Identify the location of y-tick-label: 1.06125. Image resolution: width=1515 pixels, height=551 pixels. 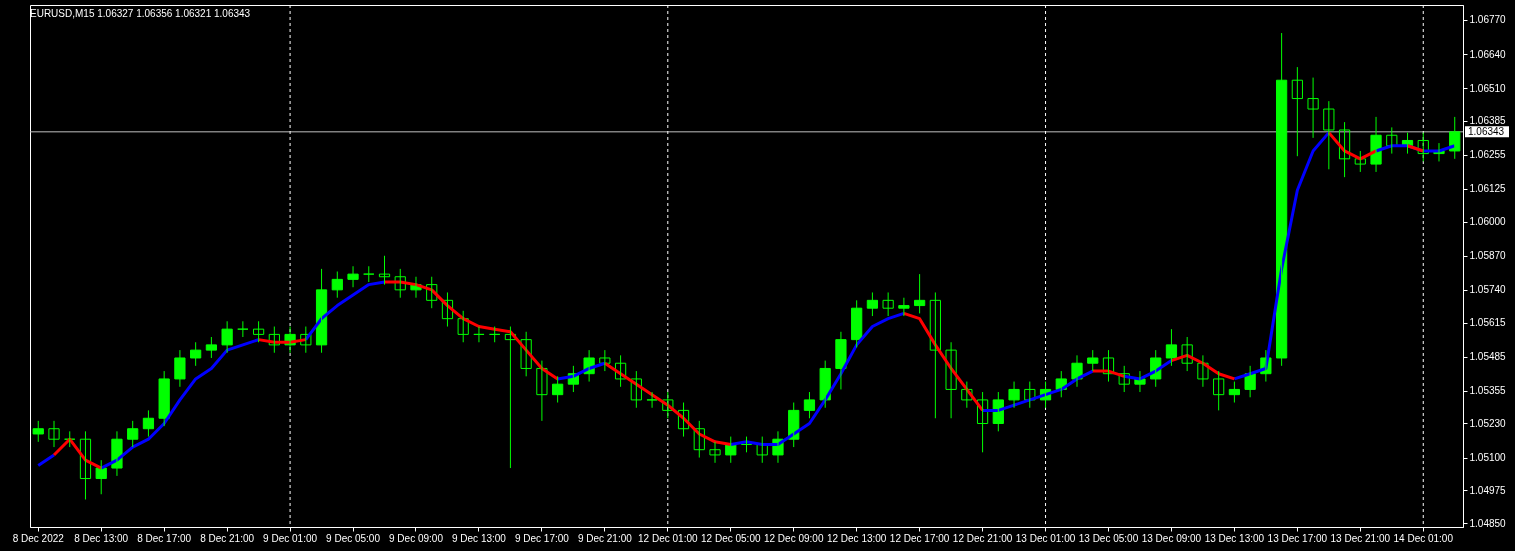
(1488, 189).